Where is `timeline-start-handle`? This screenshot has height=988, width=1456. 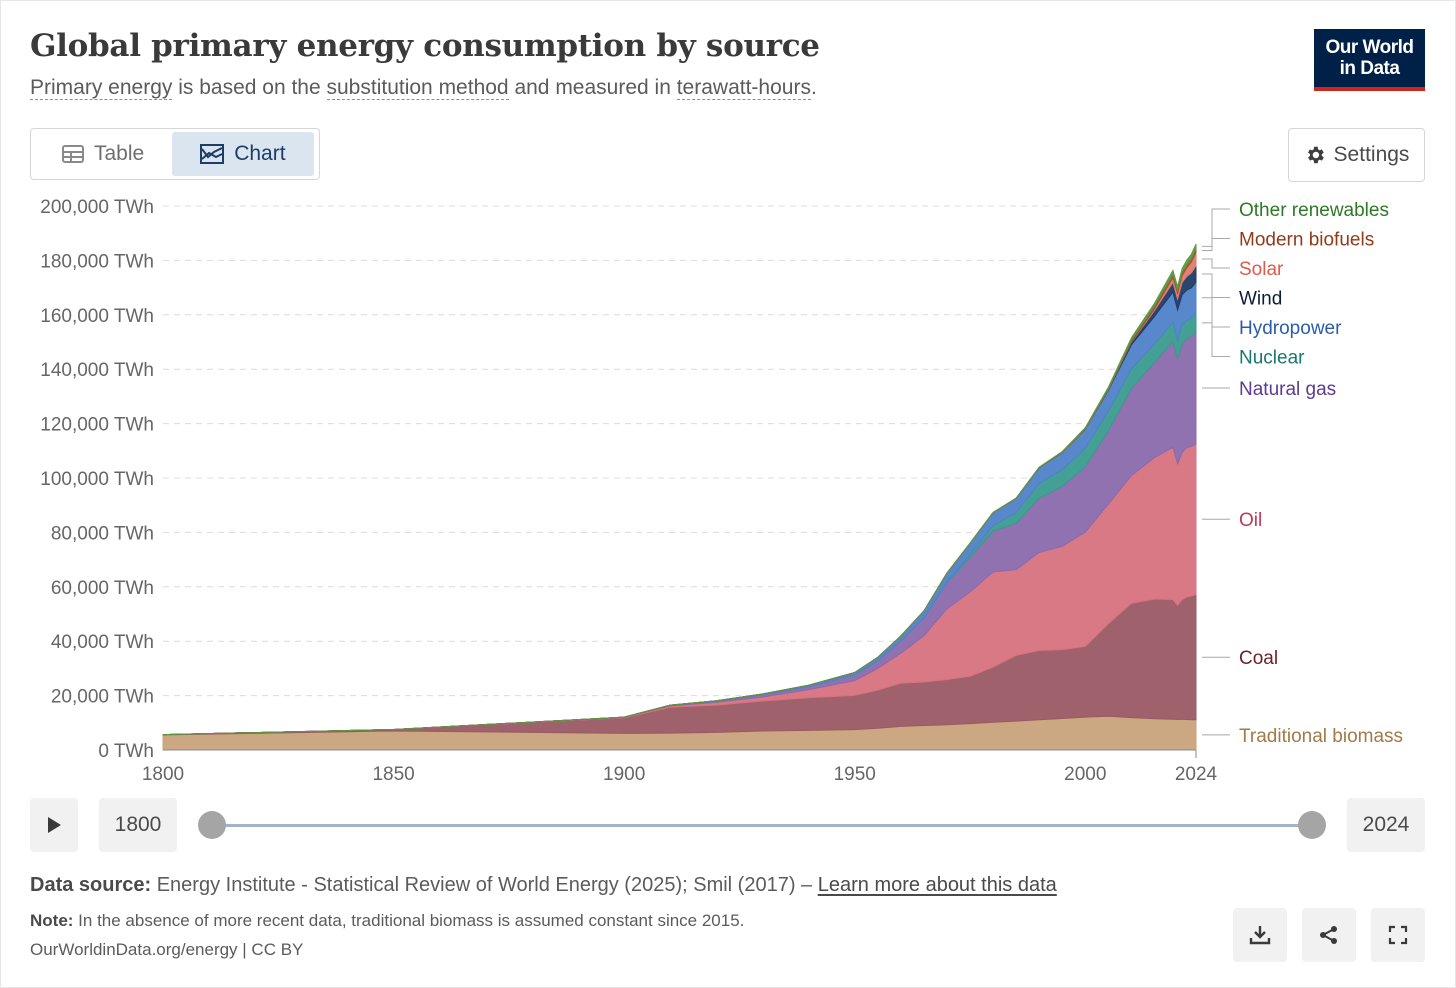
timeline-start-handle is located at coordinates (212, 825).